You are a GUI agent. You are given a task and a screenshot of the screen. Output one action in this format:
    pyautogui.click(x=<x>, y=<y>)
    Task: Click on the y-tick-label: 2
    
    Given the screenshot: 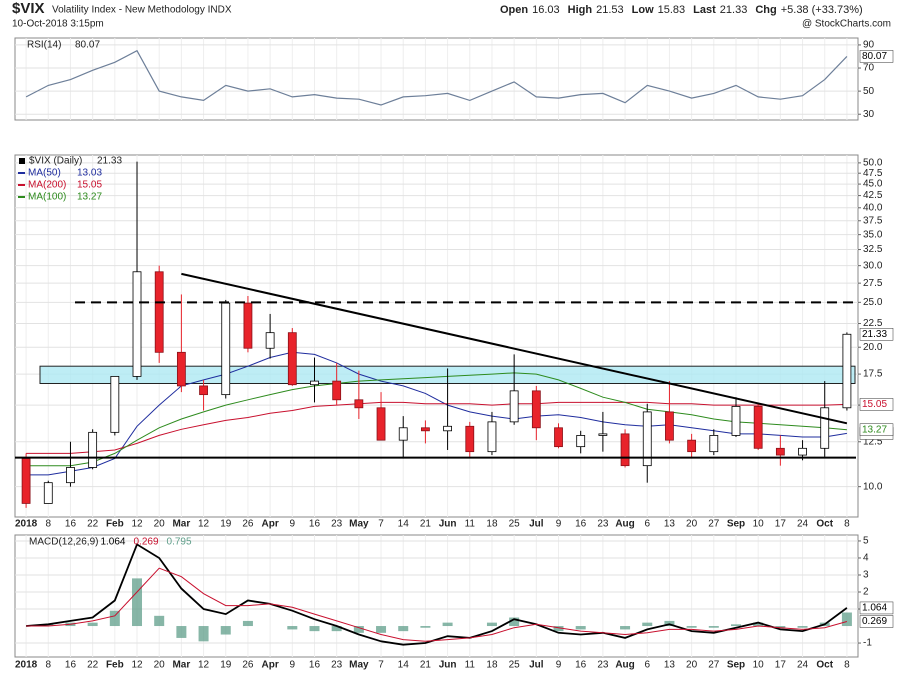 What is the action you would take?
    pyautogui.click(x=866, y=592)
    